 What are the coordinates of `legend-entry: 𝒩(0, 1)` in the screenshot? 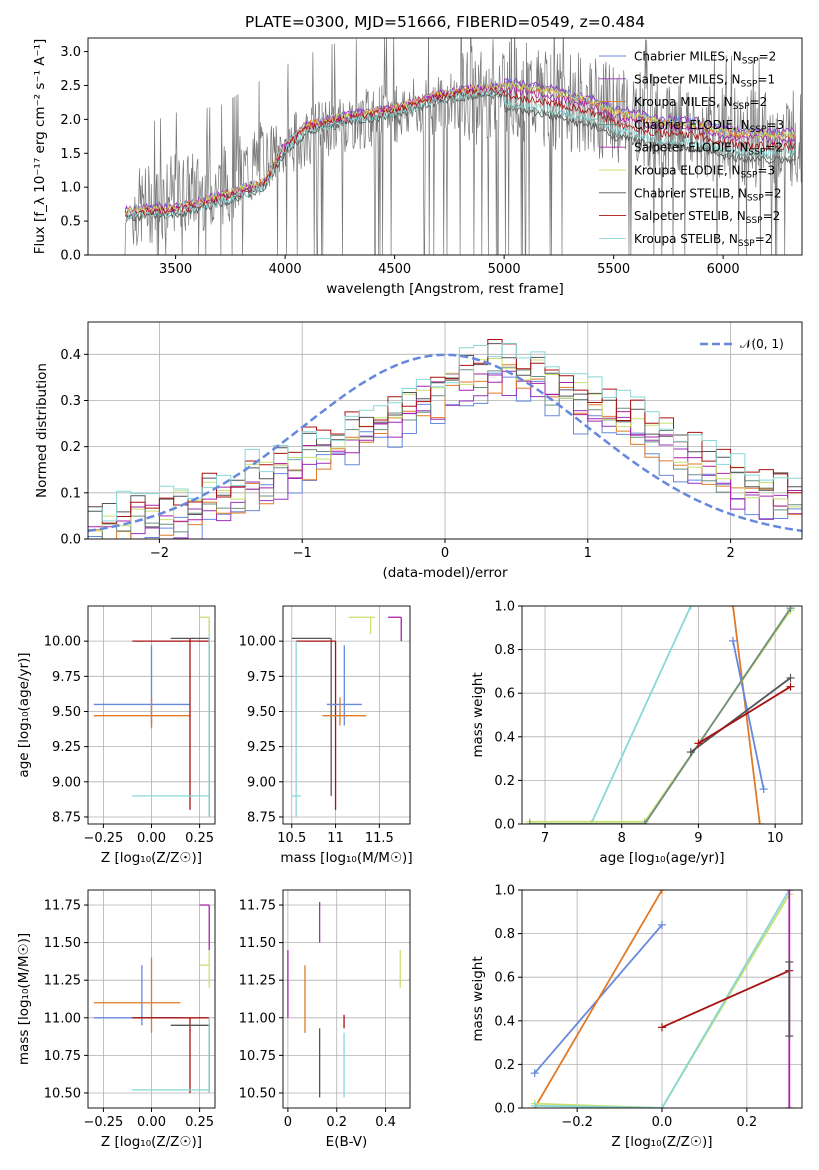 It's located at (762, 344).